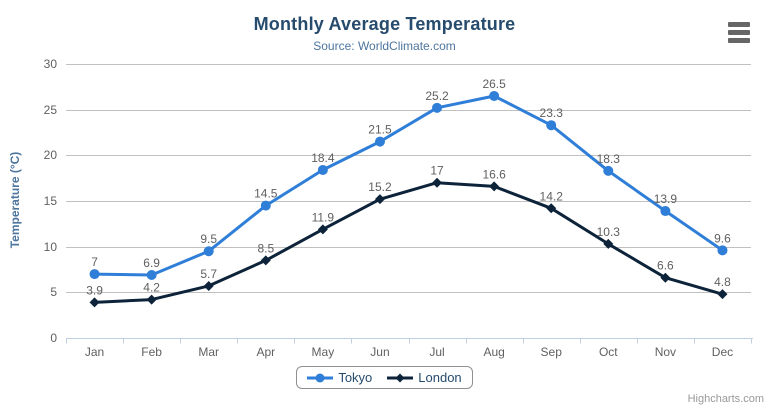 The width and height of the screenshot is (769, 416). Describe the element at coordinates (552, 196) in the screenshot. I see `data-label-london: 14.2` at that location.